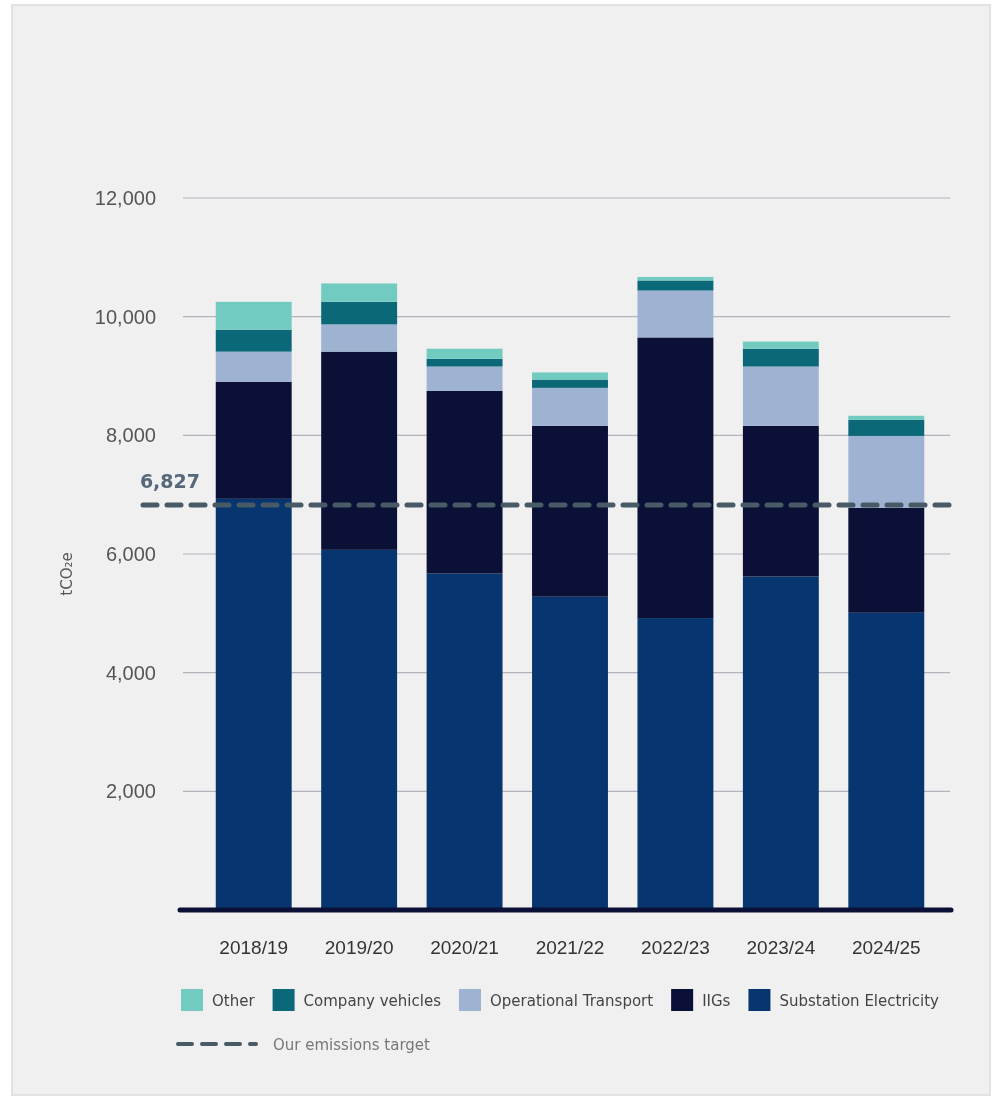 The image size is (993, 1099). Describe the element at coordinates (716, 1001) in the screenshot. I see `legend-label: IIGs` at that location.